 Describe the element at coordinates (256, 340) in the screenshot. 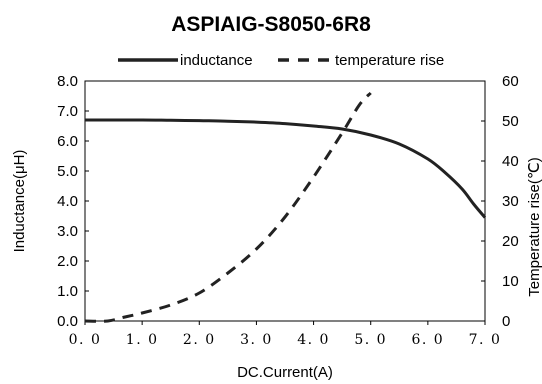

I see `x-tick-label: 3. 0` at that location.